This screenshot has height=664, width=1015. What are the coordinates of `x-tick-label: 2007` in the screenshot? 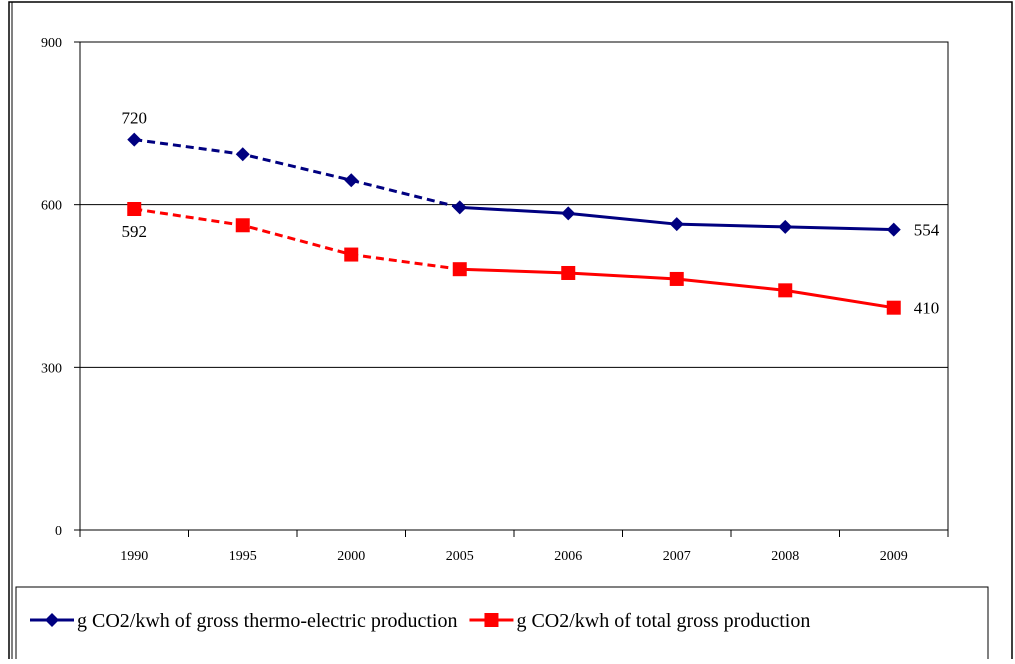 It's located at (677, 556).